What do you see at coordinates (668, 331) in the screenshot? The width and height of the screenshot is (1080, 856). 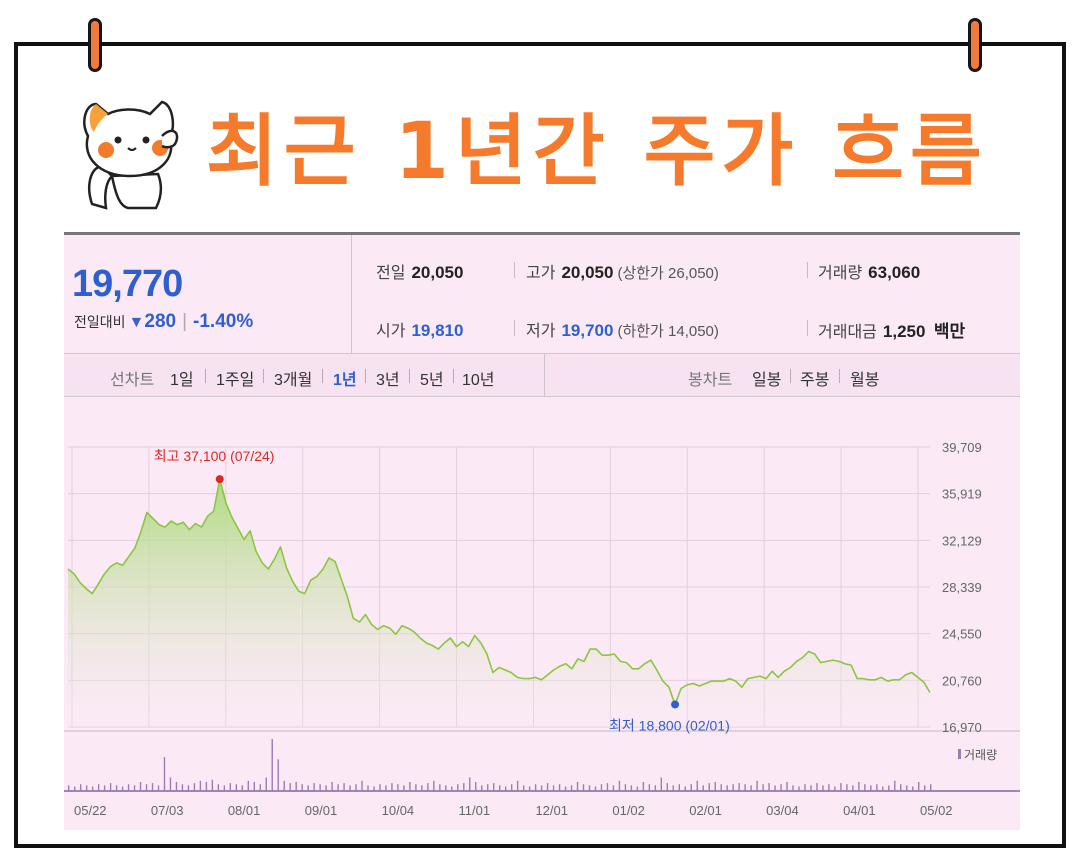 I see `lower-limit: (하한가 14,050)` at bounding box center [668, 331].